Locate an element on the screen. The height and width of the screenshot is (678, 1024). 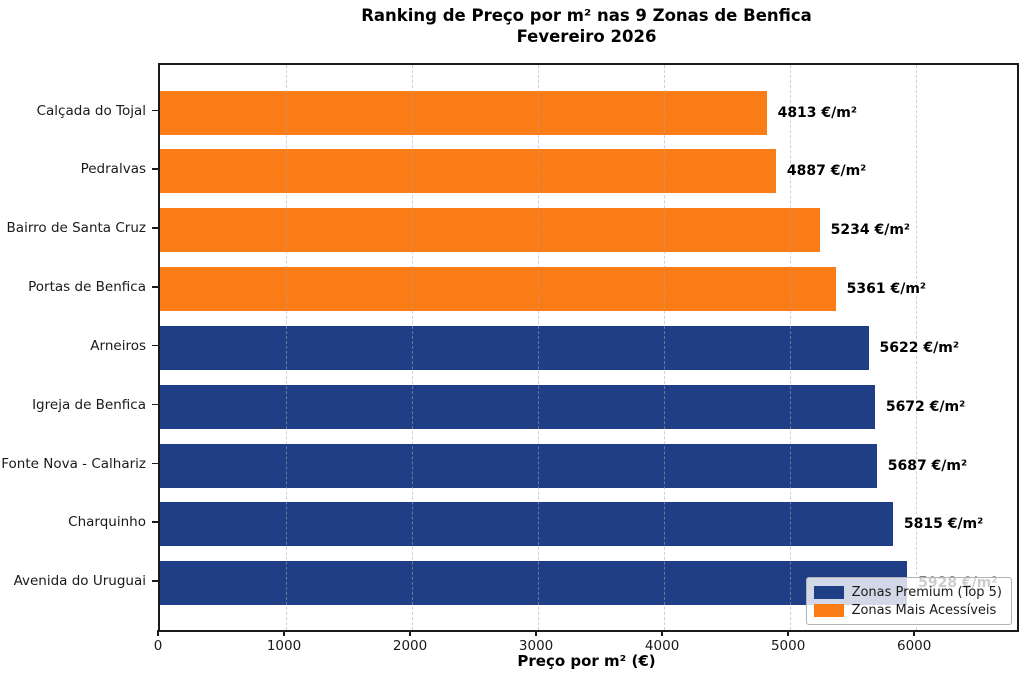
gridline-x-2000 is located at coordinates (413, 347).